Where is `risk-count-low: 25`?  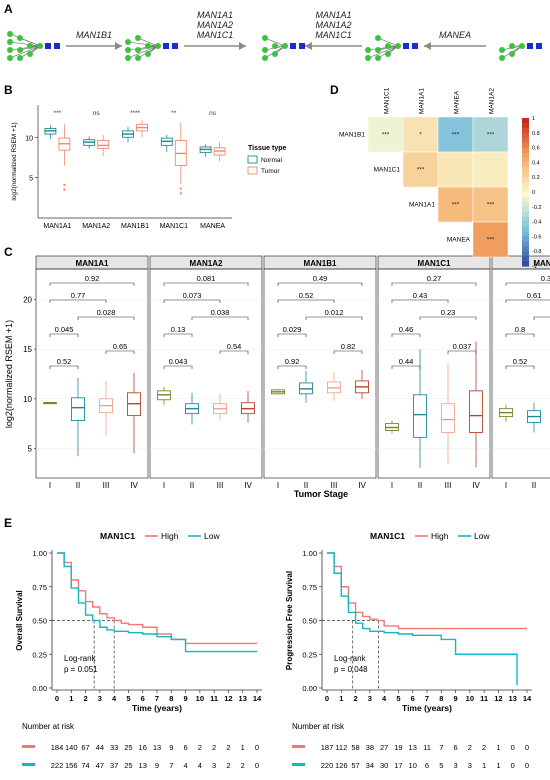 risk-count-low: 25 is located at coordinates (128, 765).